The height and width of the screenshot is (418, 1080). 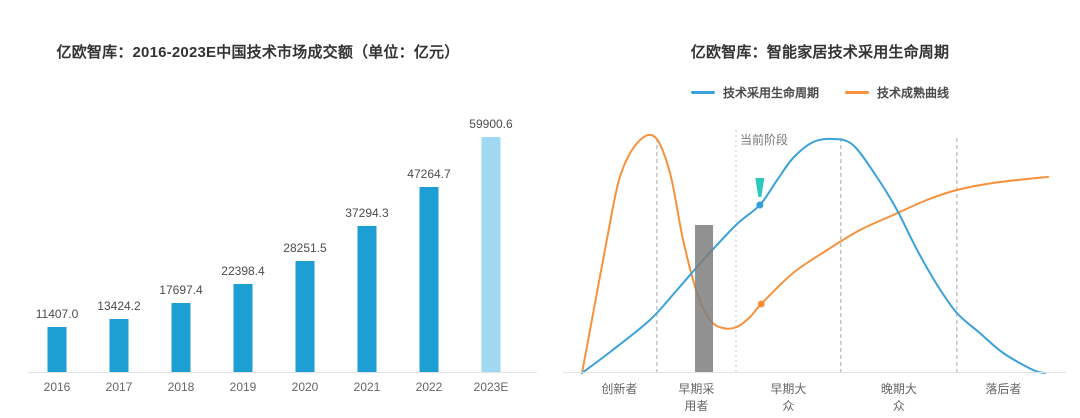 I want to click on bar-value-label: 22398.4, so click(x=243, y=271).